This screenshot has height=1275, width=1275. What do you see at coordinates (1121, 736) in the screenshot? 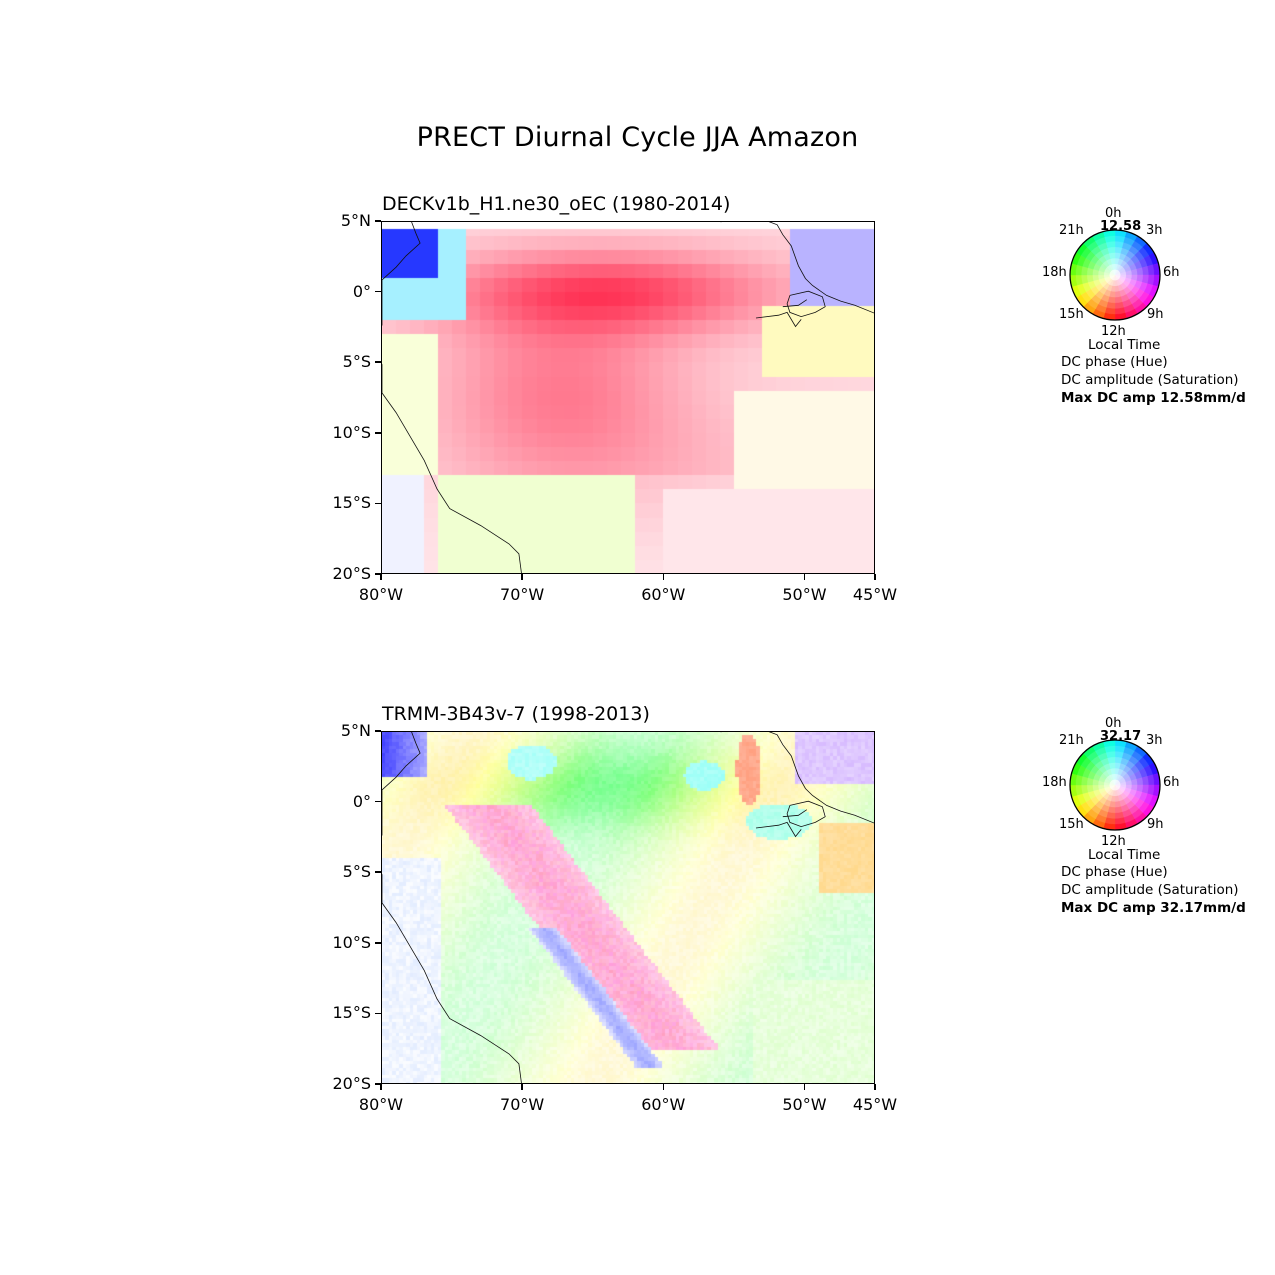
I see `wheel-amplitude: 32.17` at bounding box center [1121, 736].